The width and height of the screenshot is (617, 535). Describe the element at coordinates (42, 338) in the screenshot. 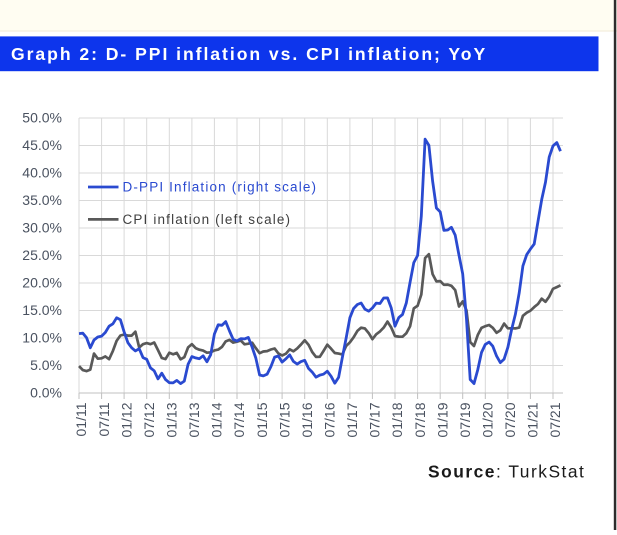

I see `svg-text: 10.0%` at that location.